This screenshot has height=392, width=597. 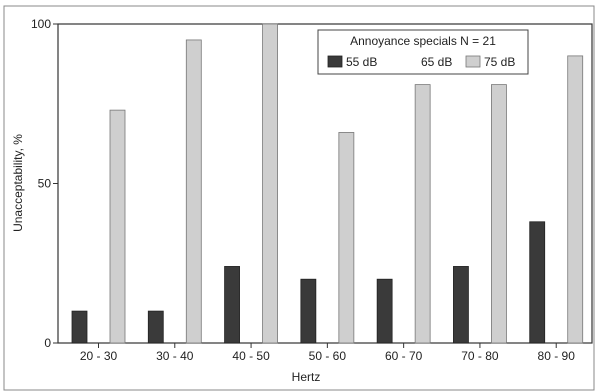 I want to click on legend-box, so click(x=423, y=52).